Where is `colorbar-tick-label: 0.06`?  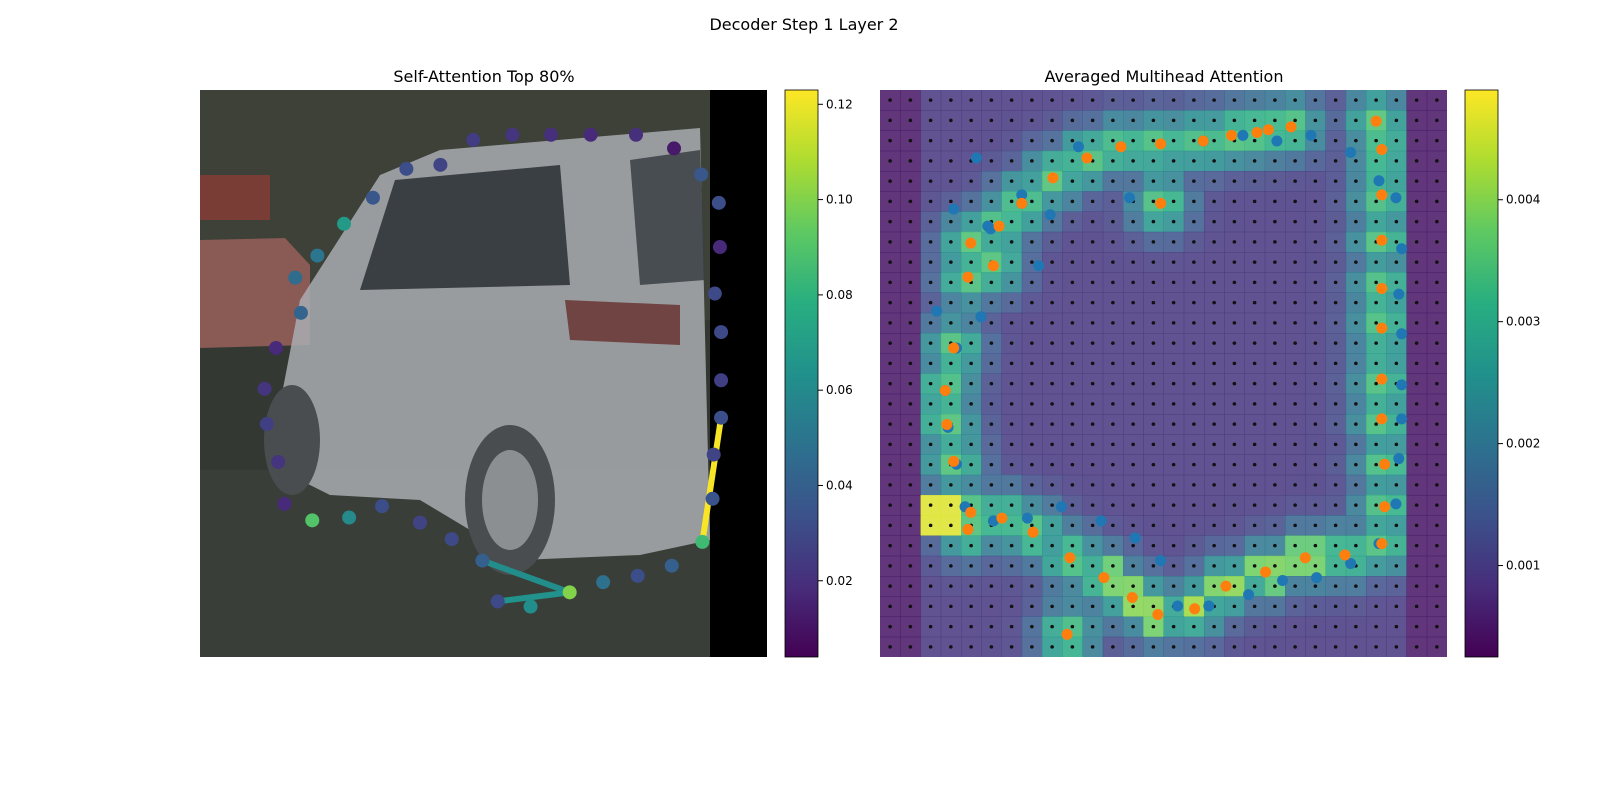 colorbar-tick-label: 0.06 is located at coordinates (839, 390).